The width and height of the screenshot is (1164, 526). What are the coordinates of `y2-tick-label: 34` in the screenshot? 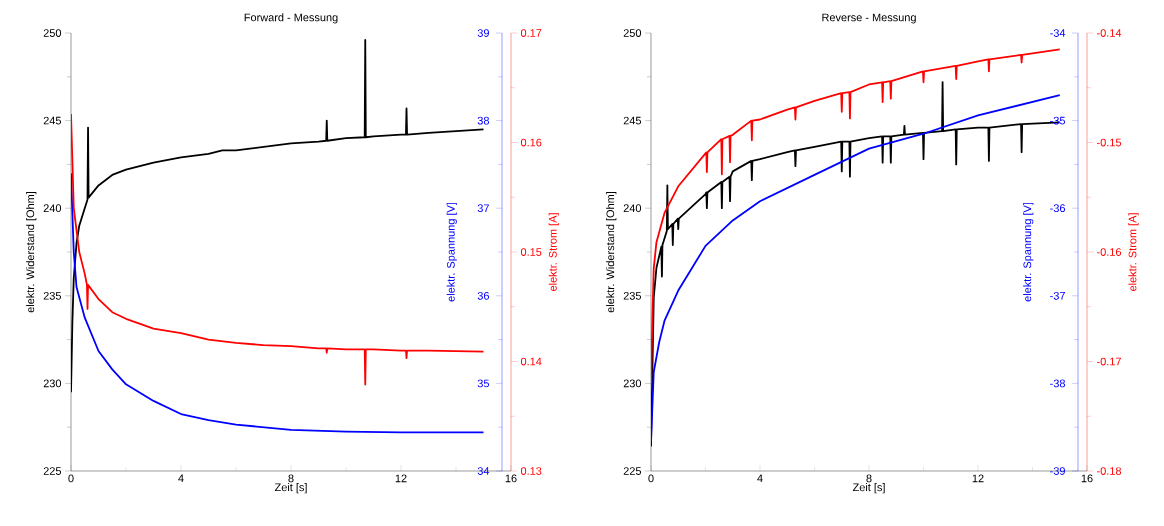 It's located at (483, 471).